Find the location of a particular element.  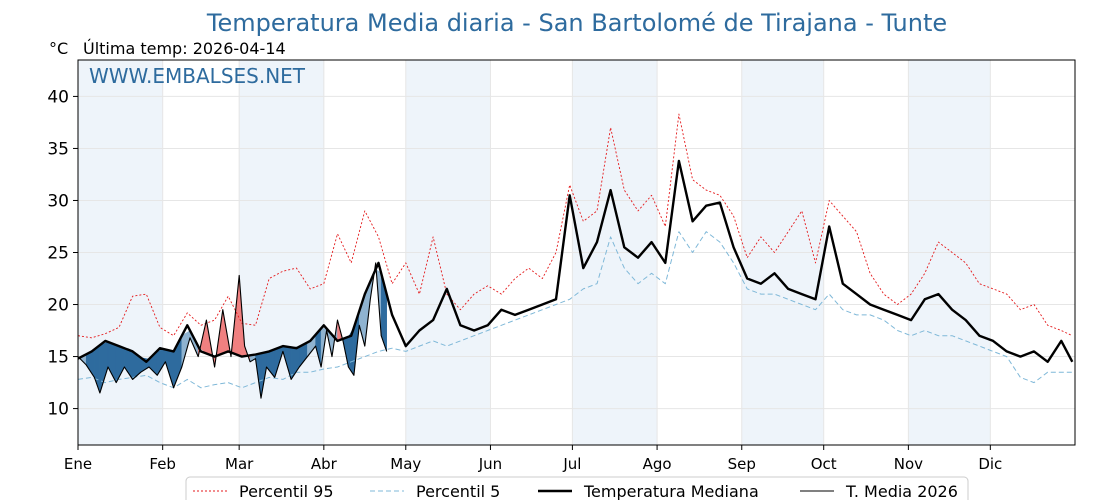

unit-label: °C is located at coordinates (58, 48).